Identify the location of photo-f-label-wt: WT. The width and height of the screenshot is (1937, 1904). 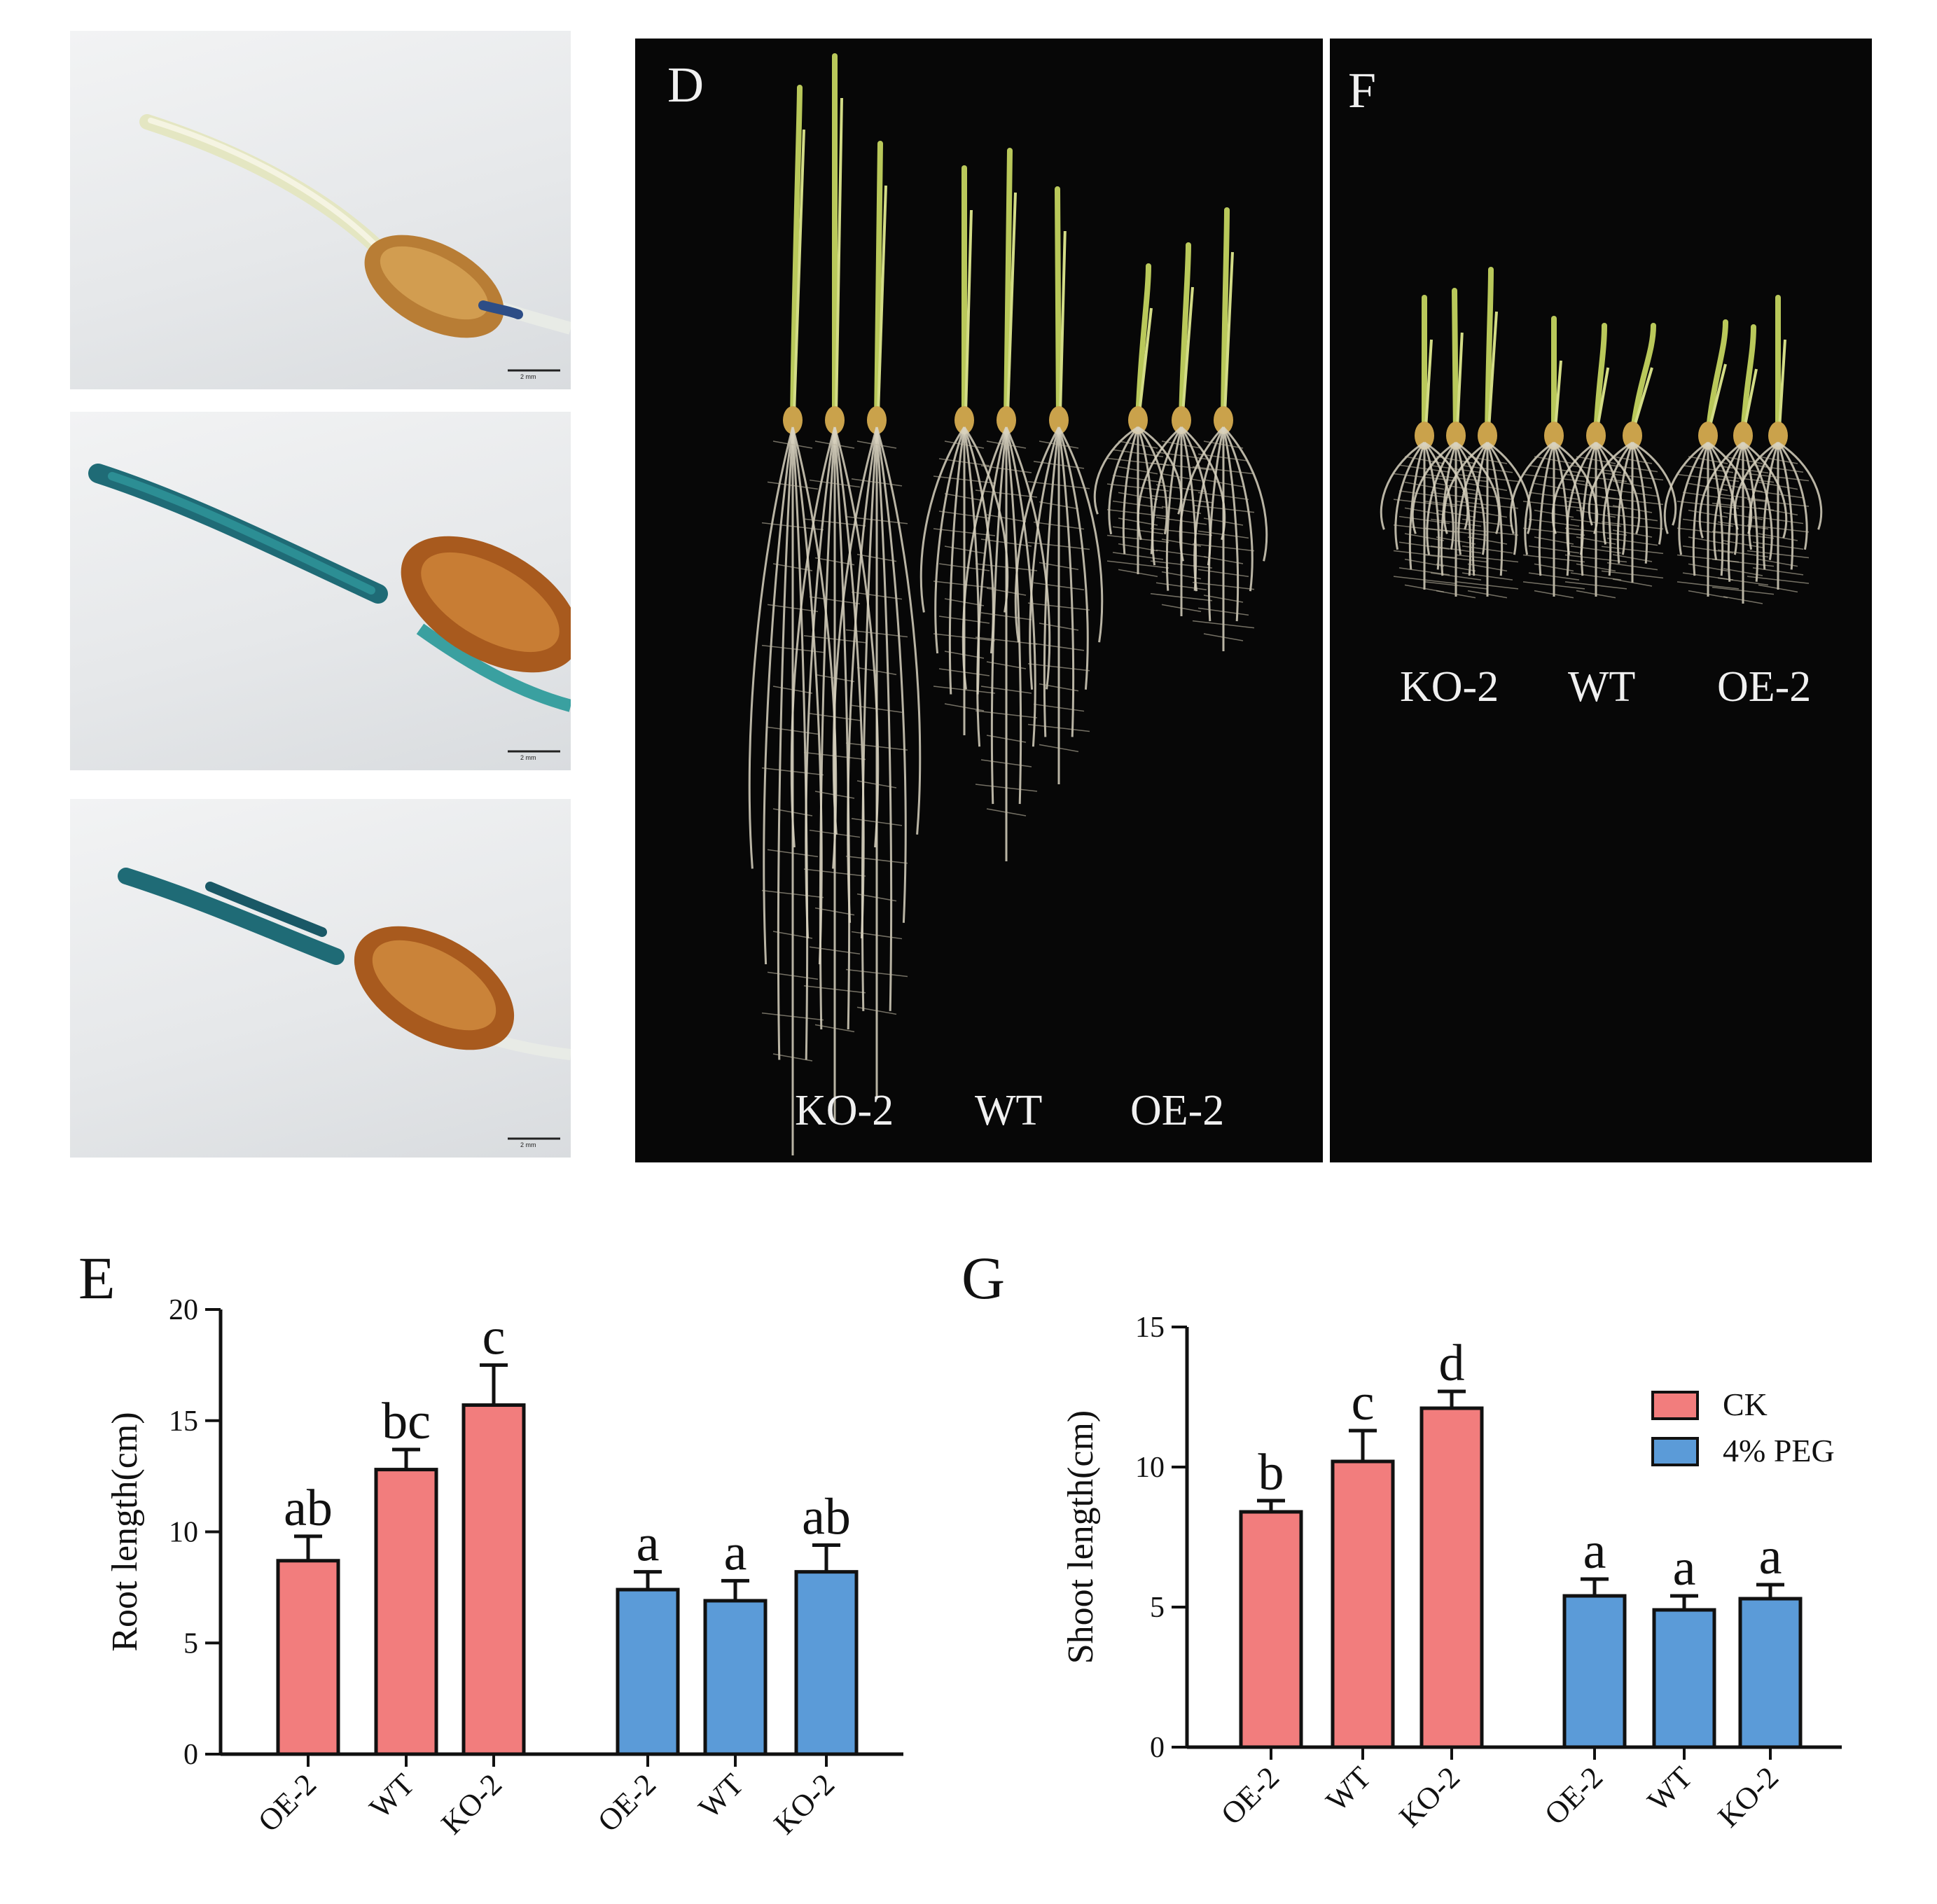
(1602, 687).